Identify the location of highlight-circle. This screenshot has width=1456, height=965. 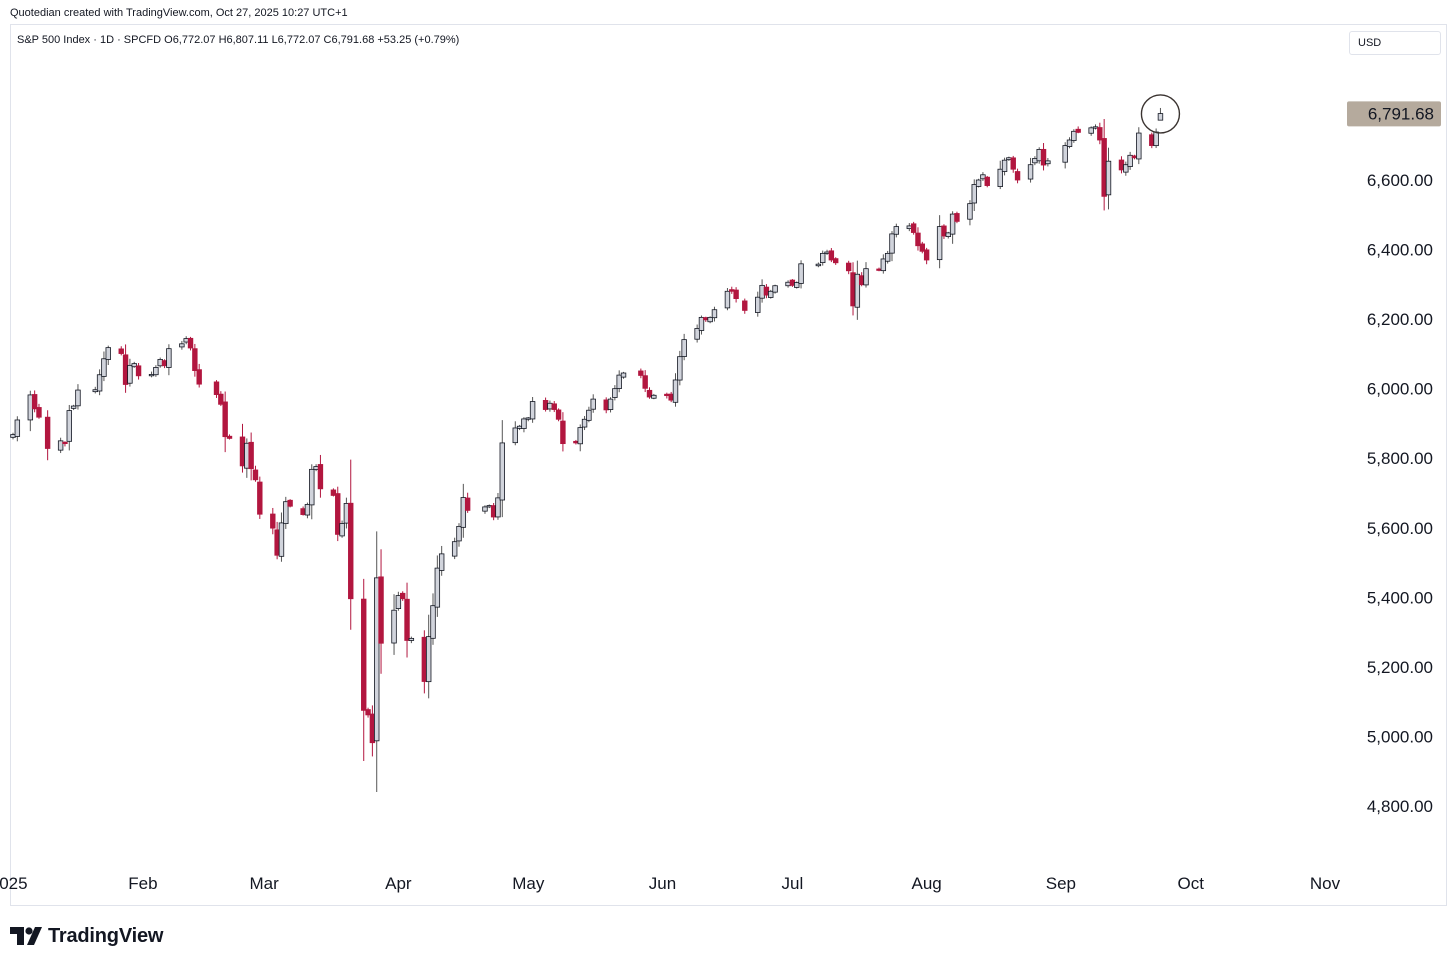
(1160, 114).